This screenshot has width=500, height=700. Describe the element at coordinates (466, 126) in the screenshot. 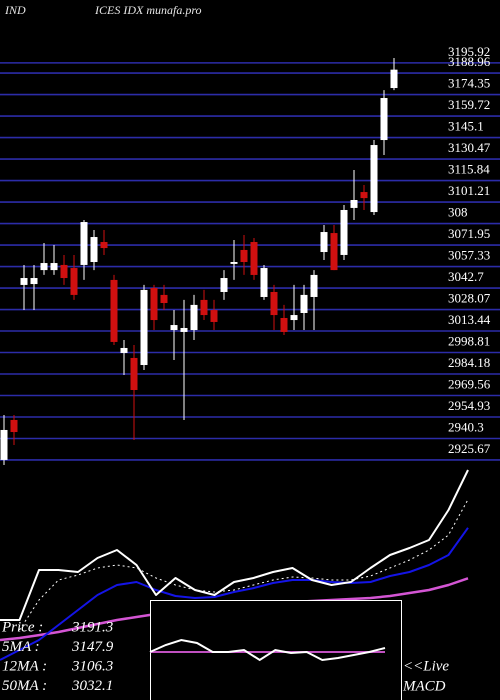

I see `y-tick-label: 3145.1` at that location.